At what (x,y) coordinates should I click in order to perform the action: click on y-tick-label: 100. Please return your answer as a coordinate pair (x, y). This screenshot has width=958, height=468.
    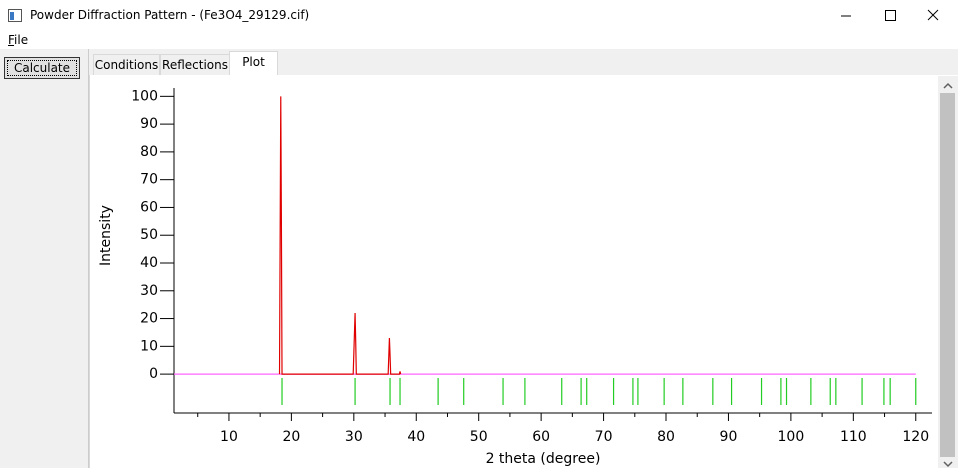
    Looking at the image, I should click on (144, 96).